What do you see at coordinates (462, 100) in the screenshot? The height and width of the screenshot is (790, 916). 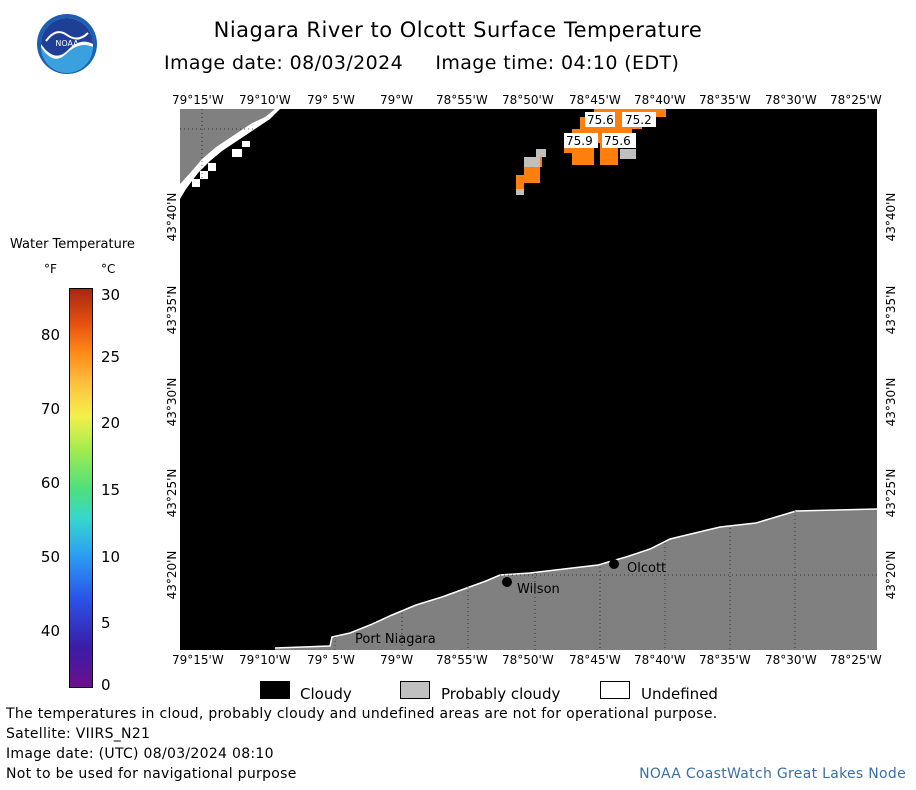 I see `lon-label-top: 78°55'W` at bounding box center [462, 100].